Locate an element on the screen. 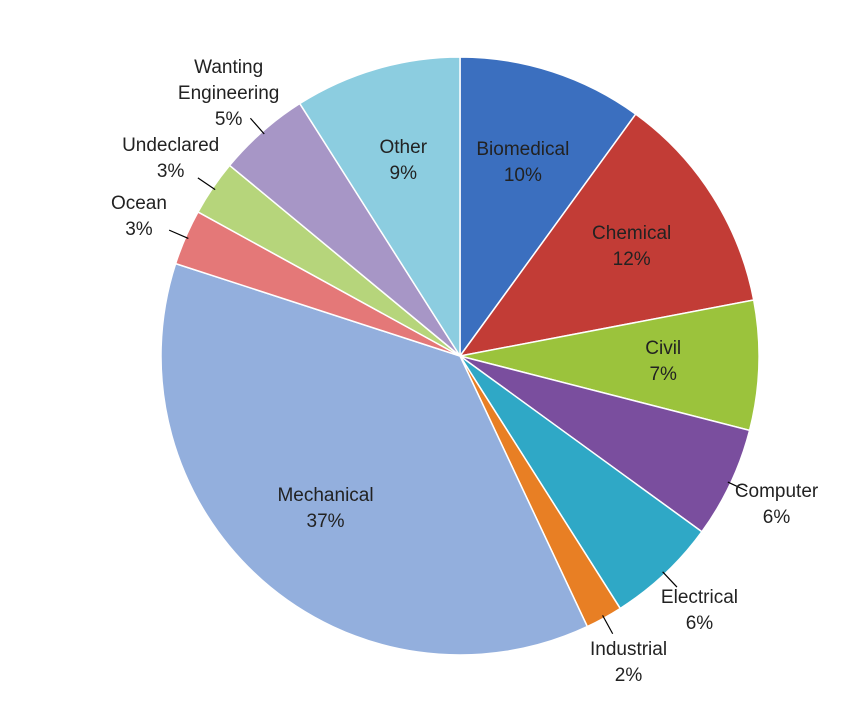 The width and height of the screenshot is (856, 710). slice-label: Undeclared 3% is located at coordinates (171, 159).